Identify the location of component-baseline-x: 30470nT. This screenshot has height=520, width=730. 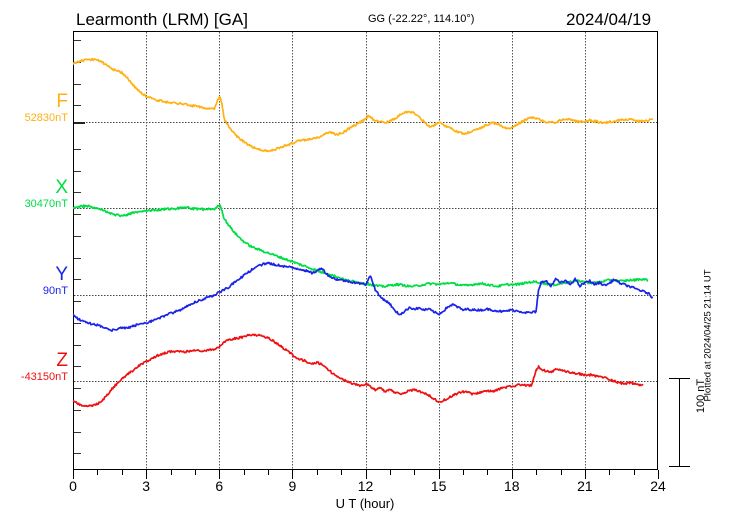
(46, 204).